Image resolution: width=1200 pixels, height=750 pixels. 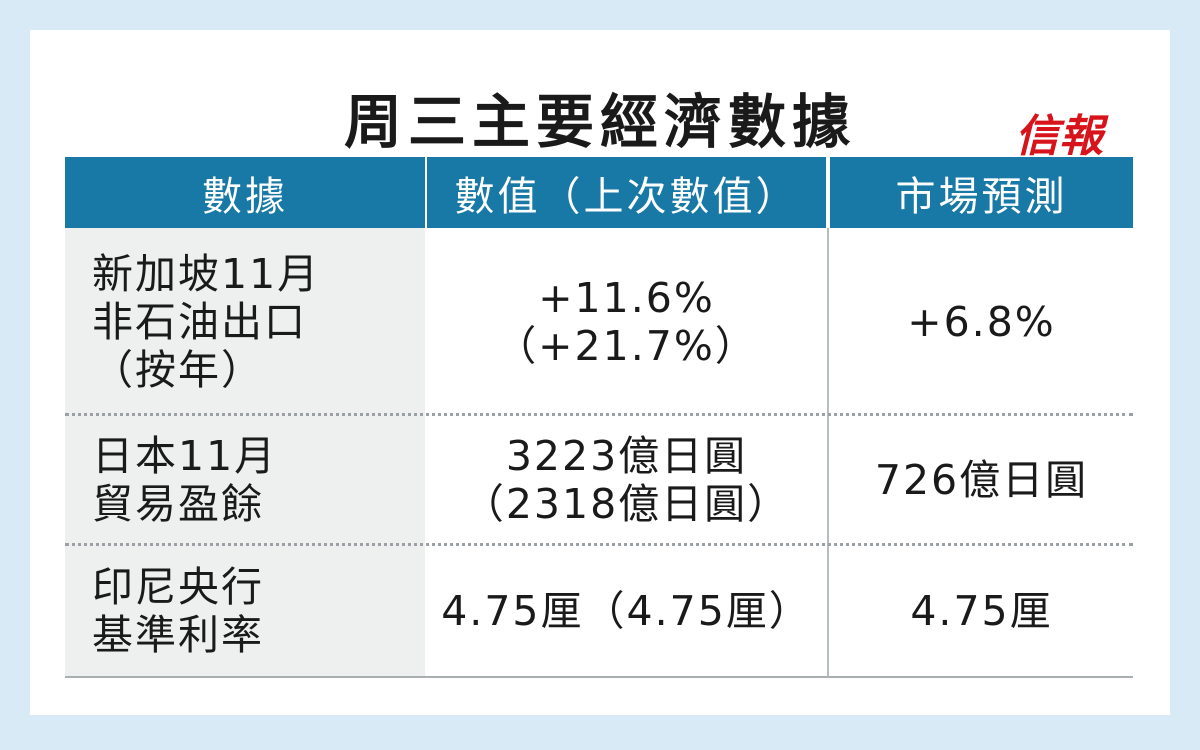 What do you see at coordinates (199, 321) in the screenshot?
I see `cell-line: 非石油出口` at bounding box center [199, 321].